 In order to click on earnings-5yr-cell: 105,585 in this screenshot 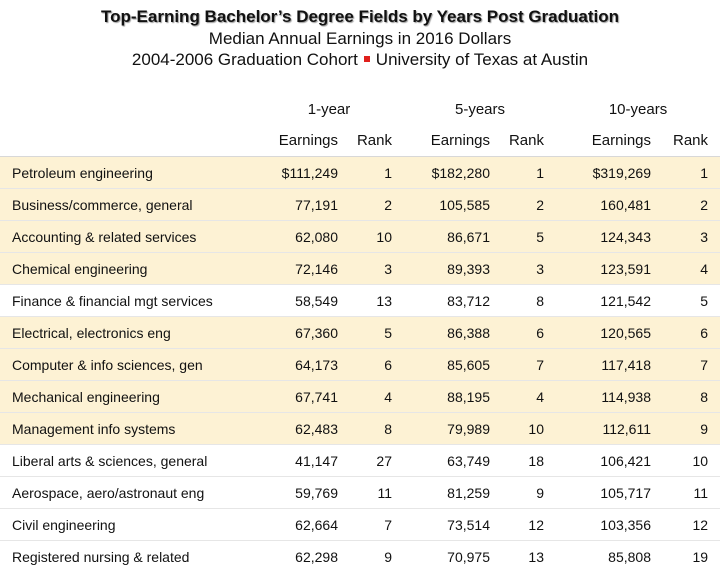, I will do `click(453, 205)`.